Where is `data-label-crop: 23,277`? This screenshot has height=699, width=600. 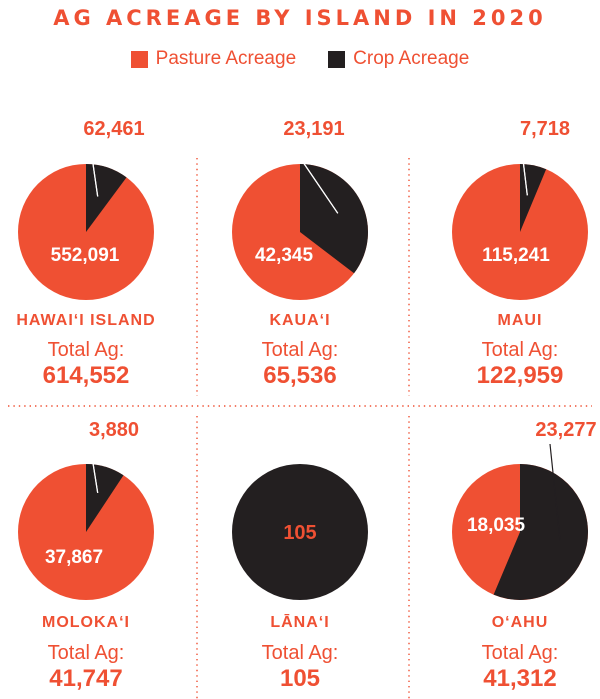
data-label-crop: 23,277 is located at coordinates (565, 430).